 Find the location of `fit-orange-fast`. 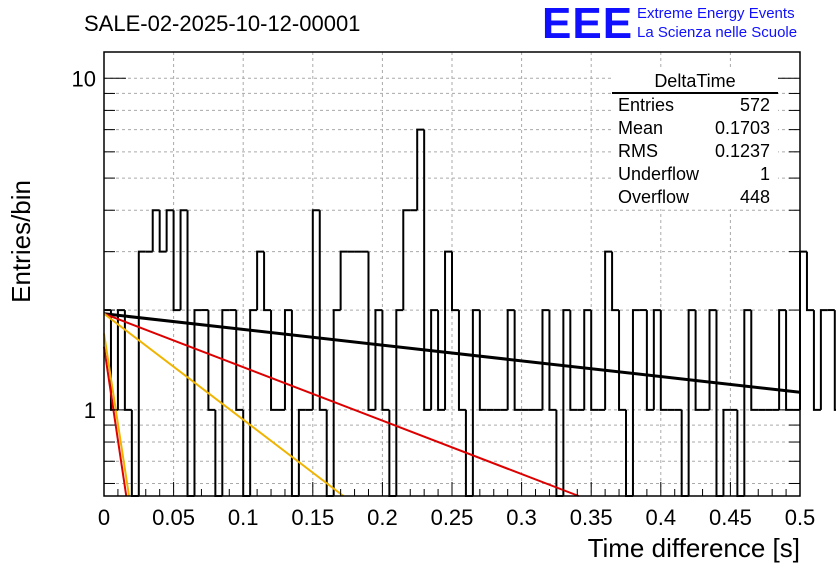

fit-orange-fast is located at coordinates (117, 415).